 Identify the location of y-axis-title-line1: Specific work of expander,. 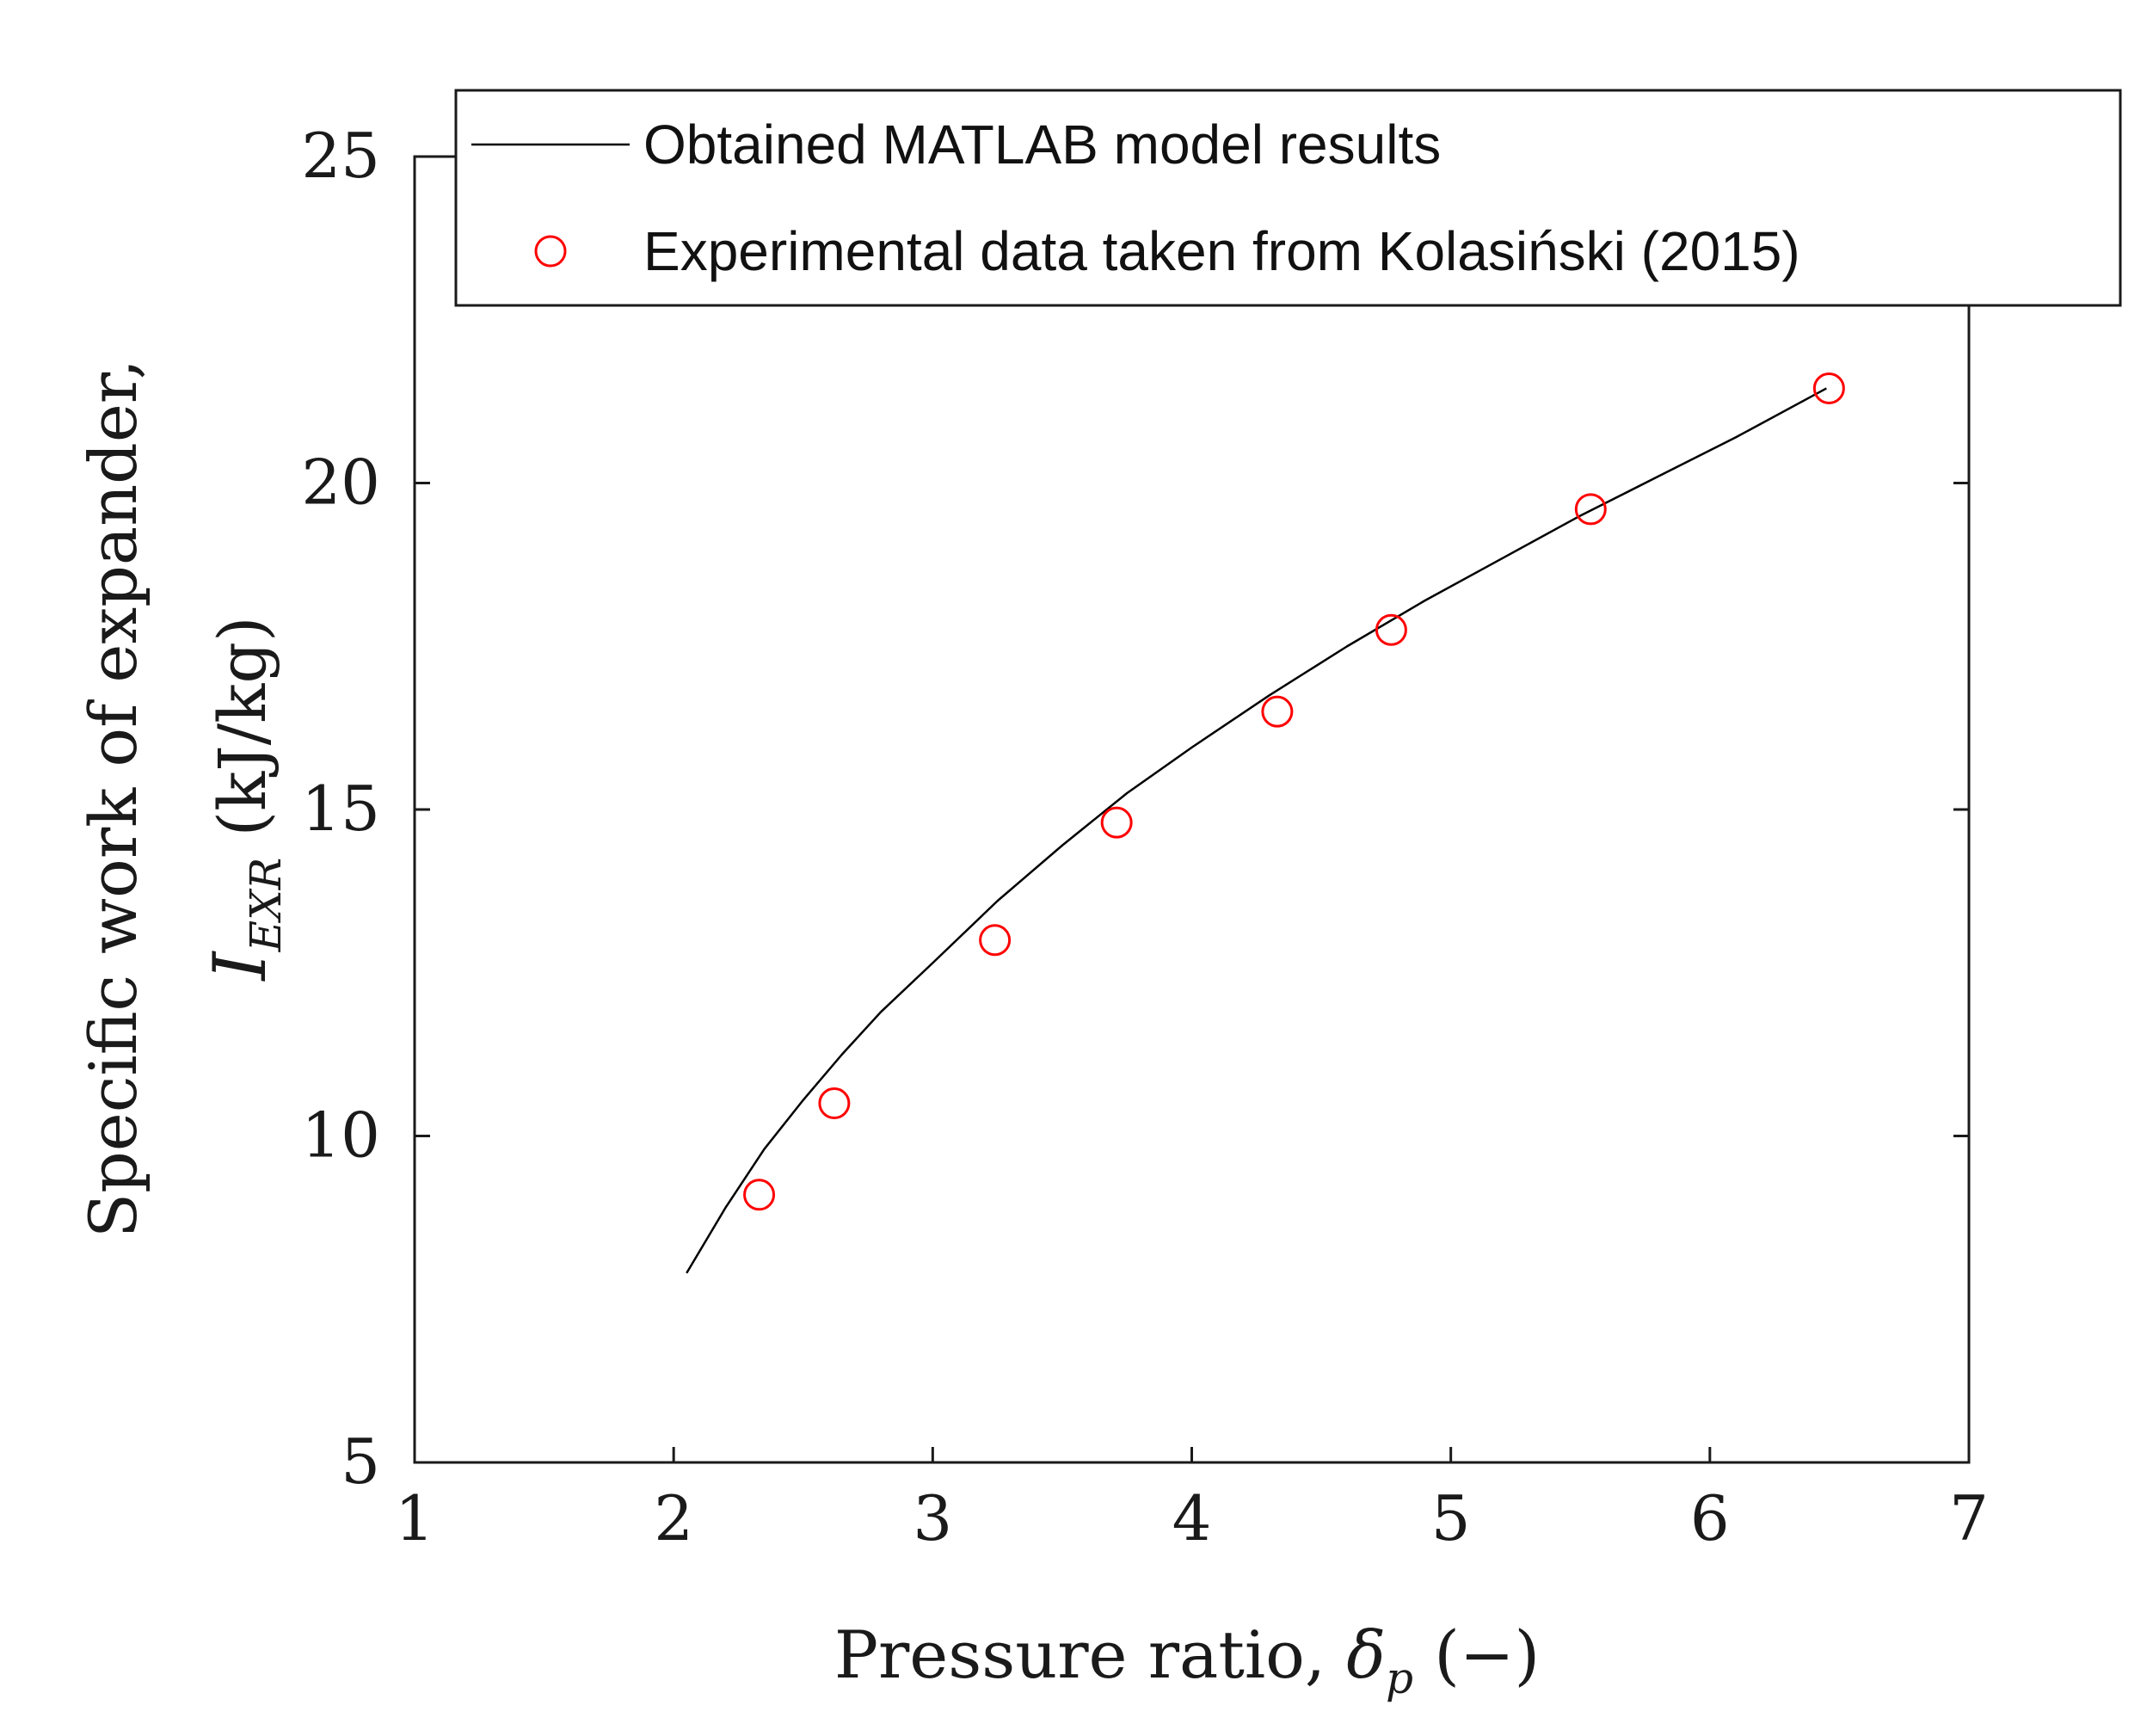
(113, 798).